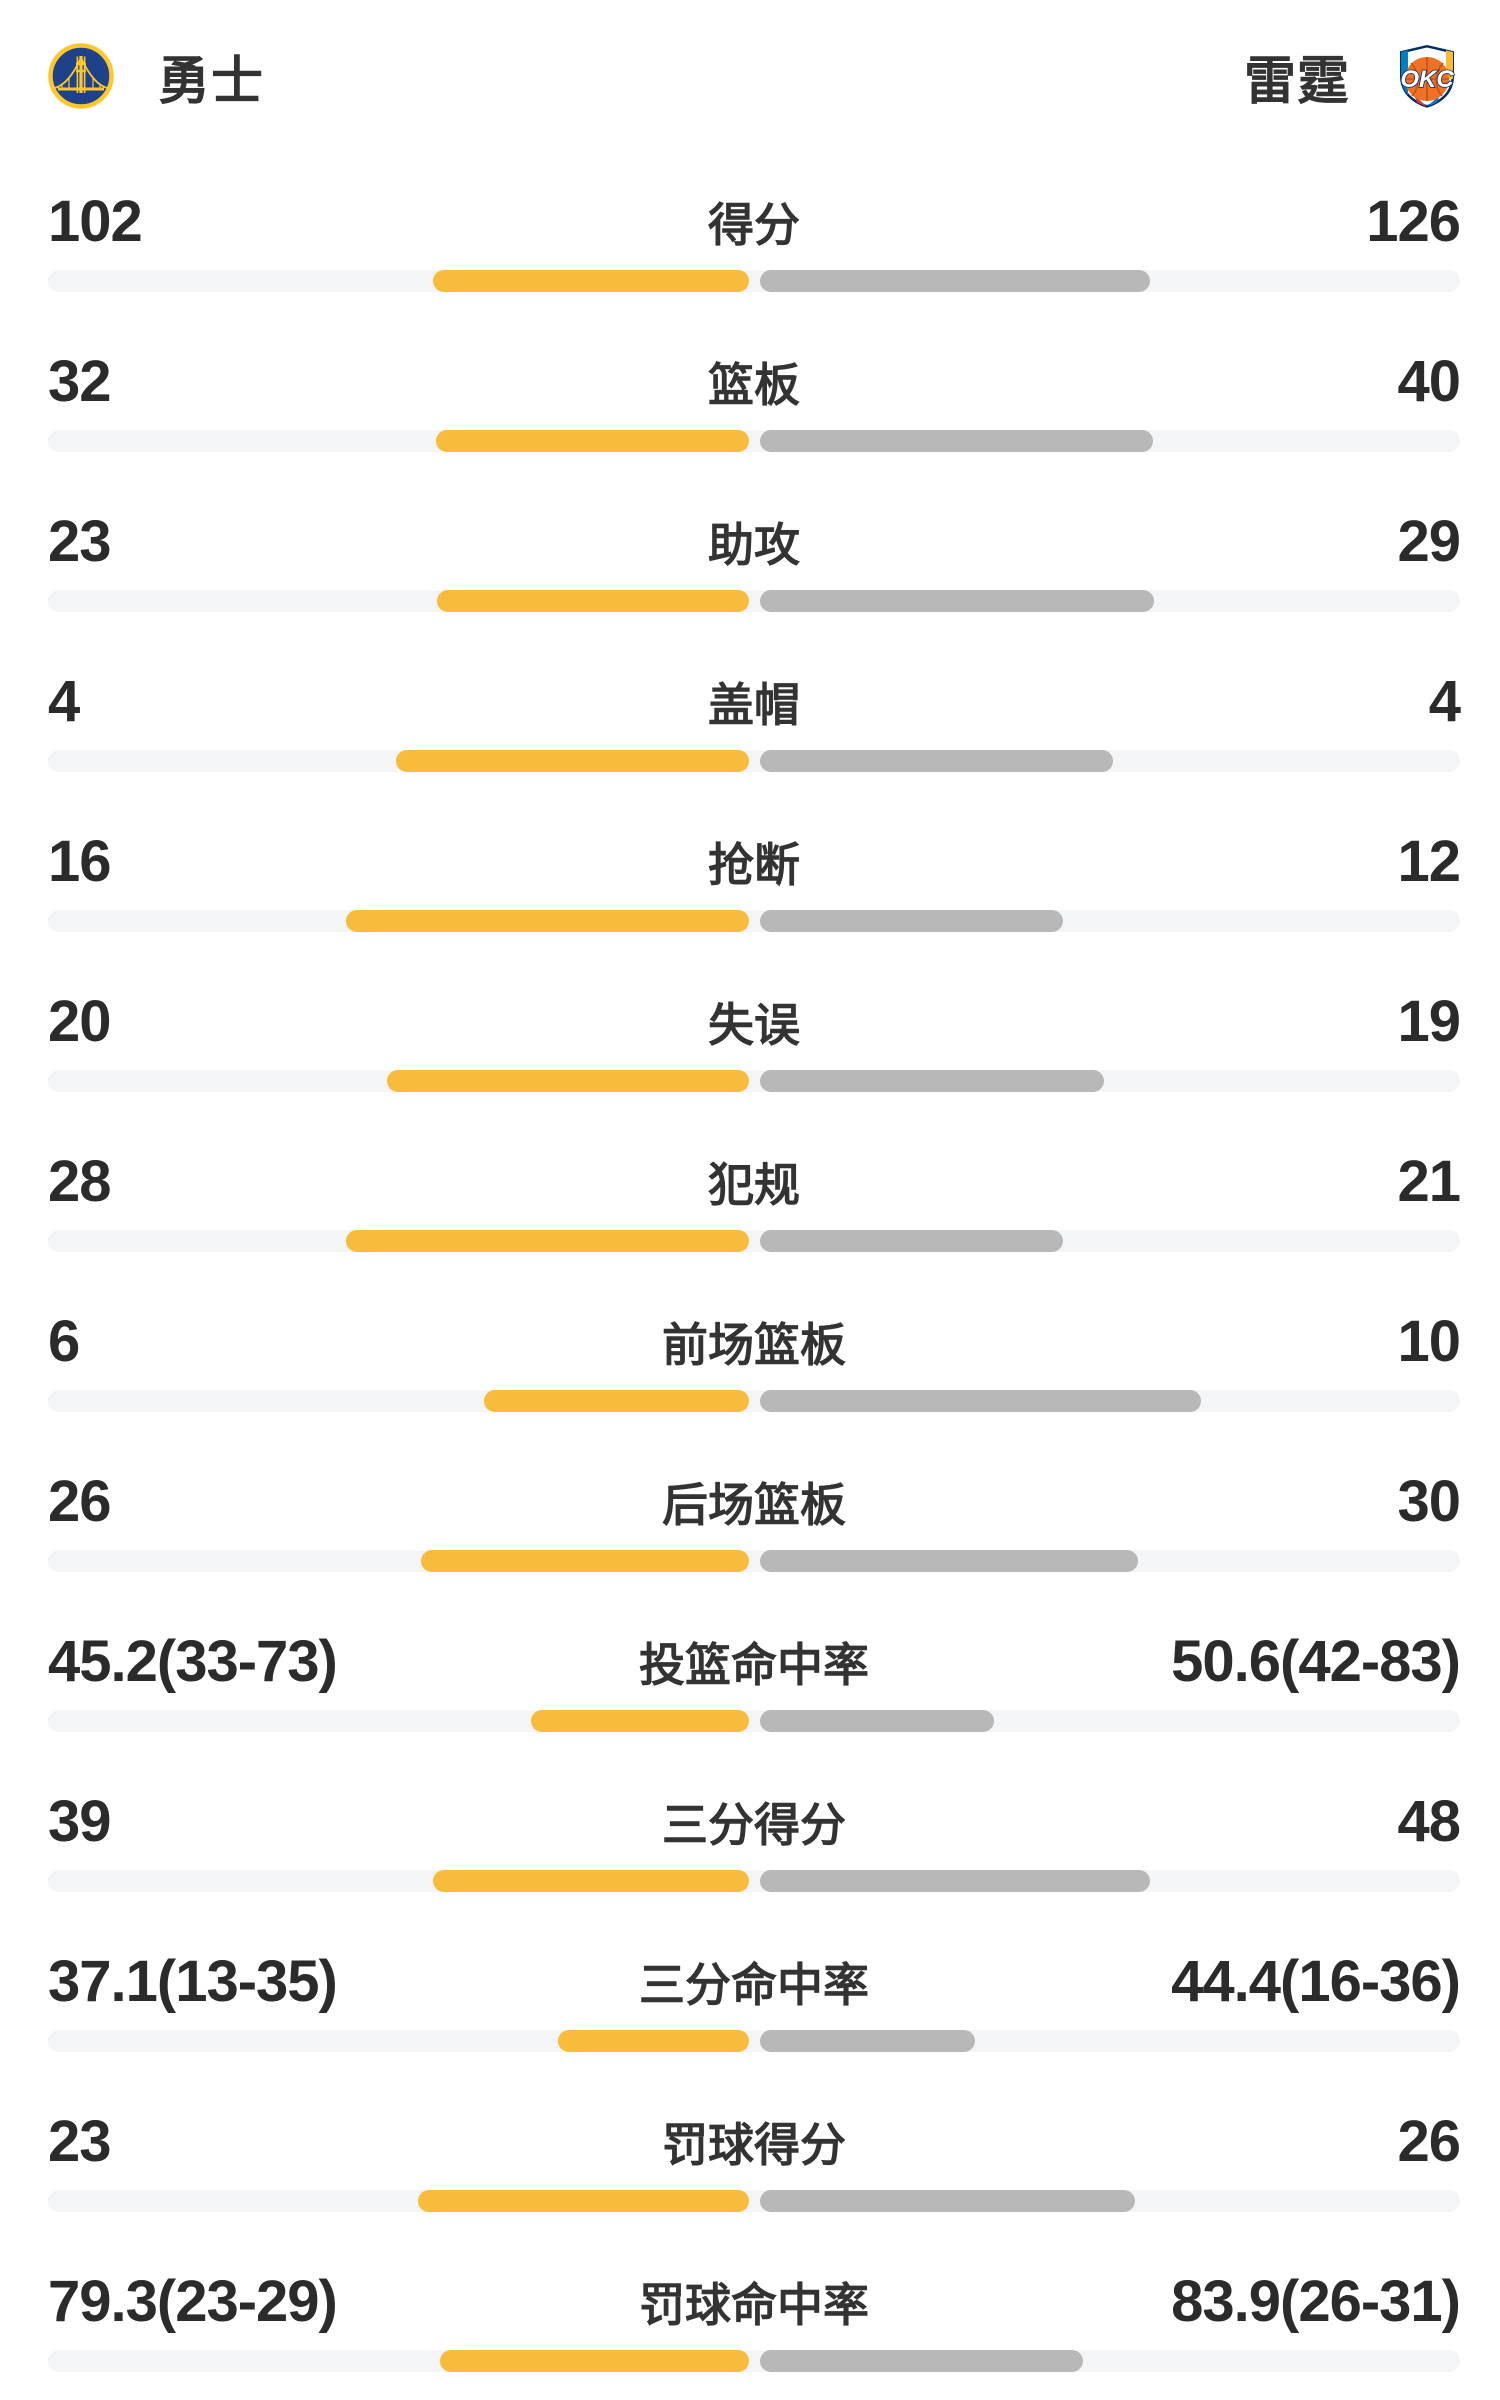 The image size is (1500, 2400). I want to click on stat-row: 23 罚球得分 26, so click(754, 2193).